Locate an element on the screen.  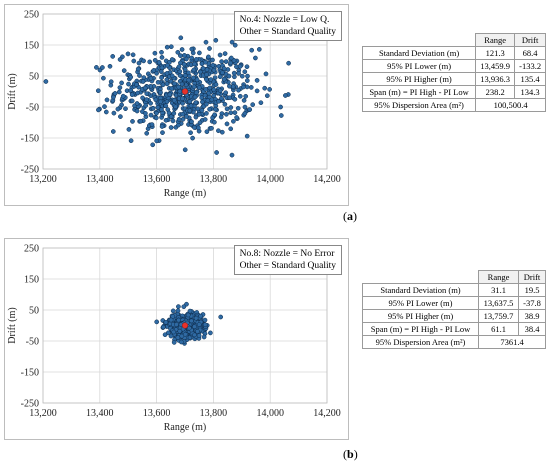
data-points is located at coordinates (189, 323).